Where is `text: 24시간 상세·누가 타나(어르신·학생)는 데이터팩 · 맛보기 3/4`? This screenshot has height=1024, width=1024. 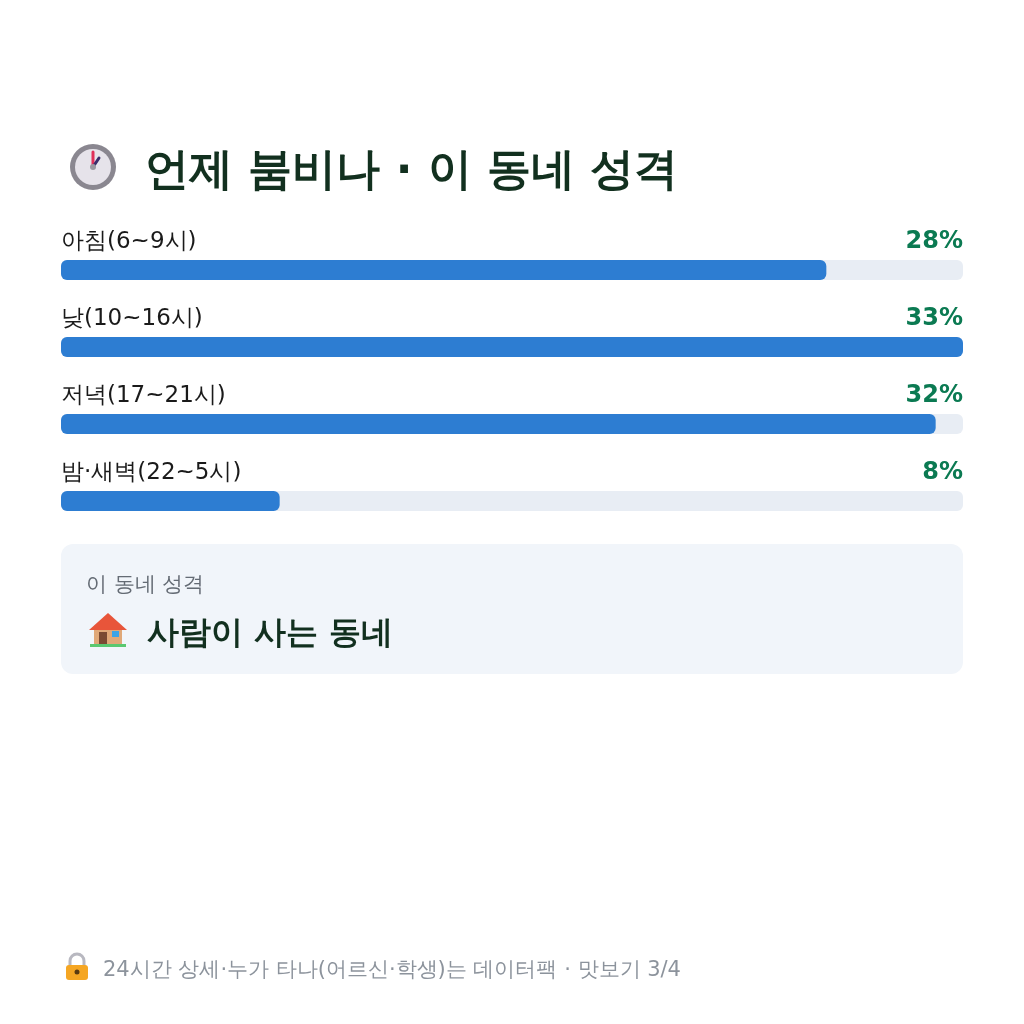
text: 24시간 상세·누가 타나(어르신·학생)는 데이터팩 · 맛보기 3/4 is located at coordinates (392, 969).